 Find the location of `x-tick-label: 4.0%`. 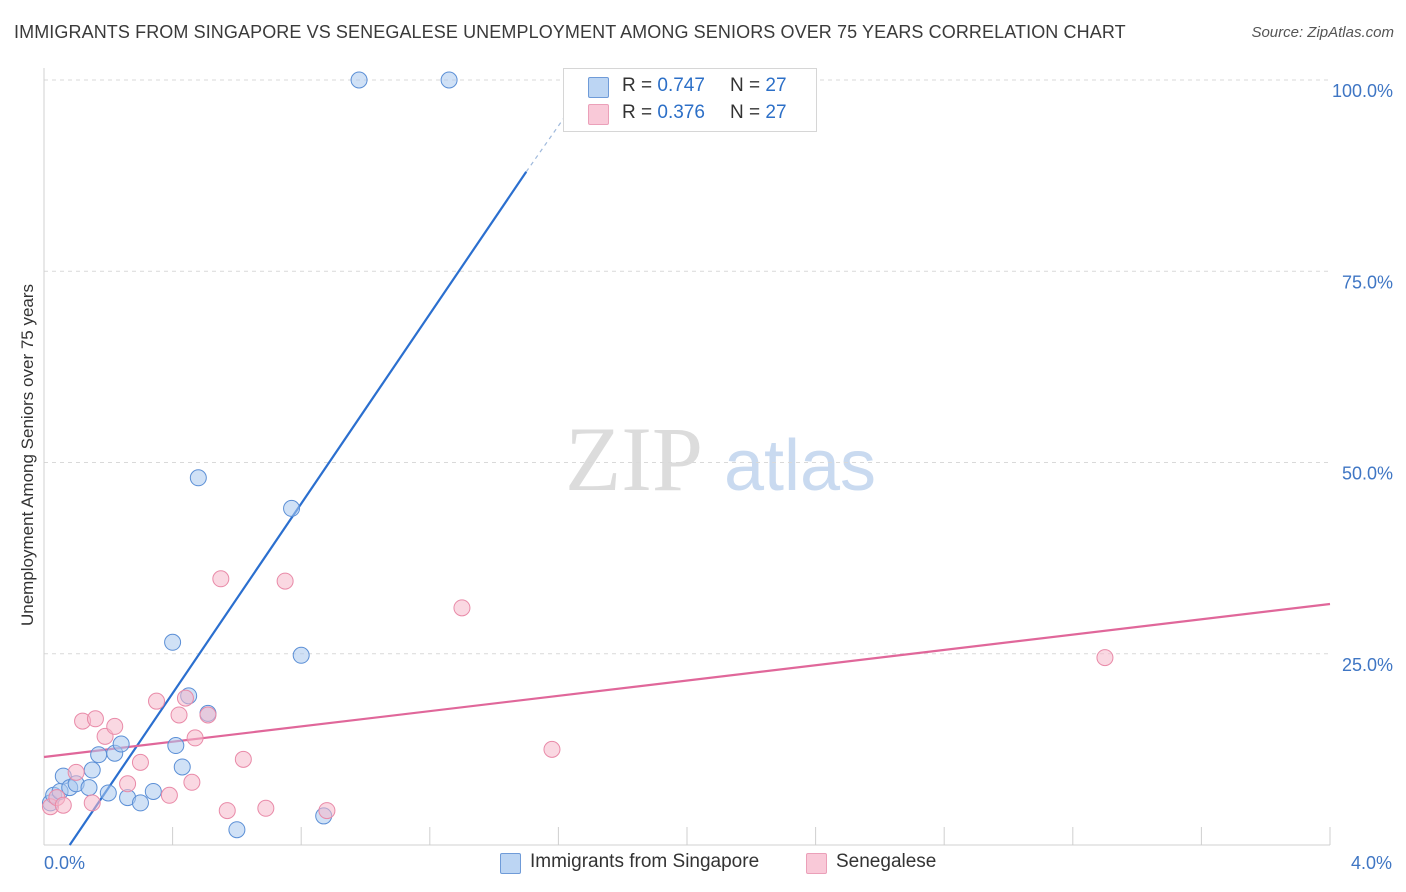

x-tick-label: 4.0% is located at coordinates (1371, 863).